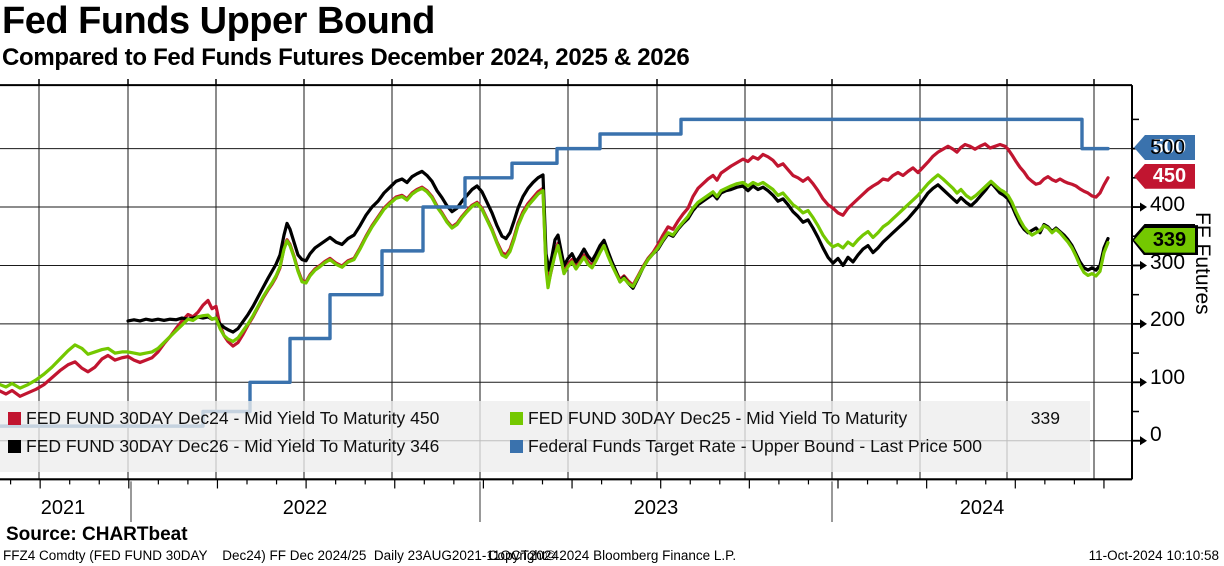  I want to click on axis-badge-450: 450, so click(1164, 176).